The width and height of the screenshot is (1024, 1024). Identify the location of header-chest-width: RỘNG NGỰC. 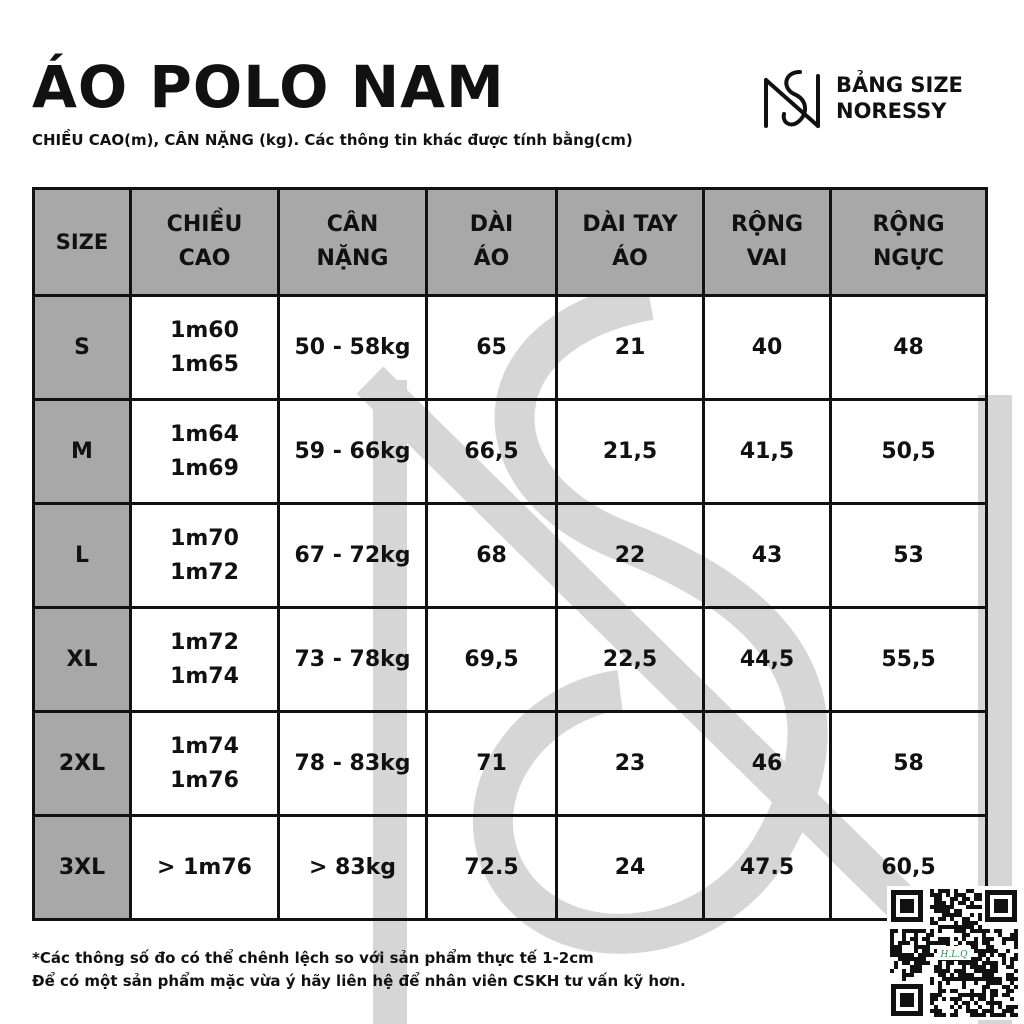
(908, 242).